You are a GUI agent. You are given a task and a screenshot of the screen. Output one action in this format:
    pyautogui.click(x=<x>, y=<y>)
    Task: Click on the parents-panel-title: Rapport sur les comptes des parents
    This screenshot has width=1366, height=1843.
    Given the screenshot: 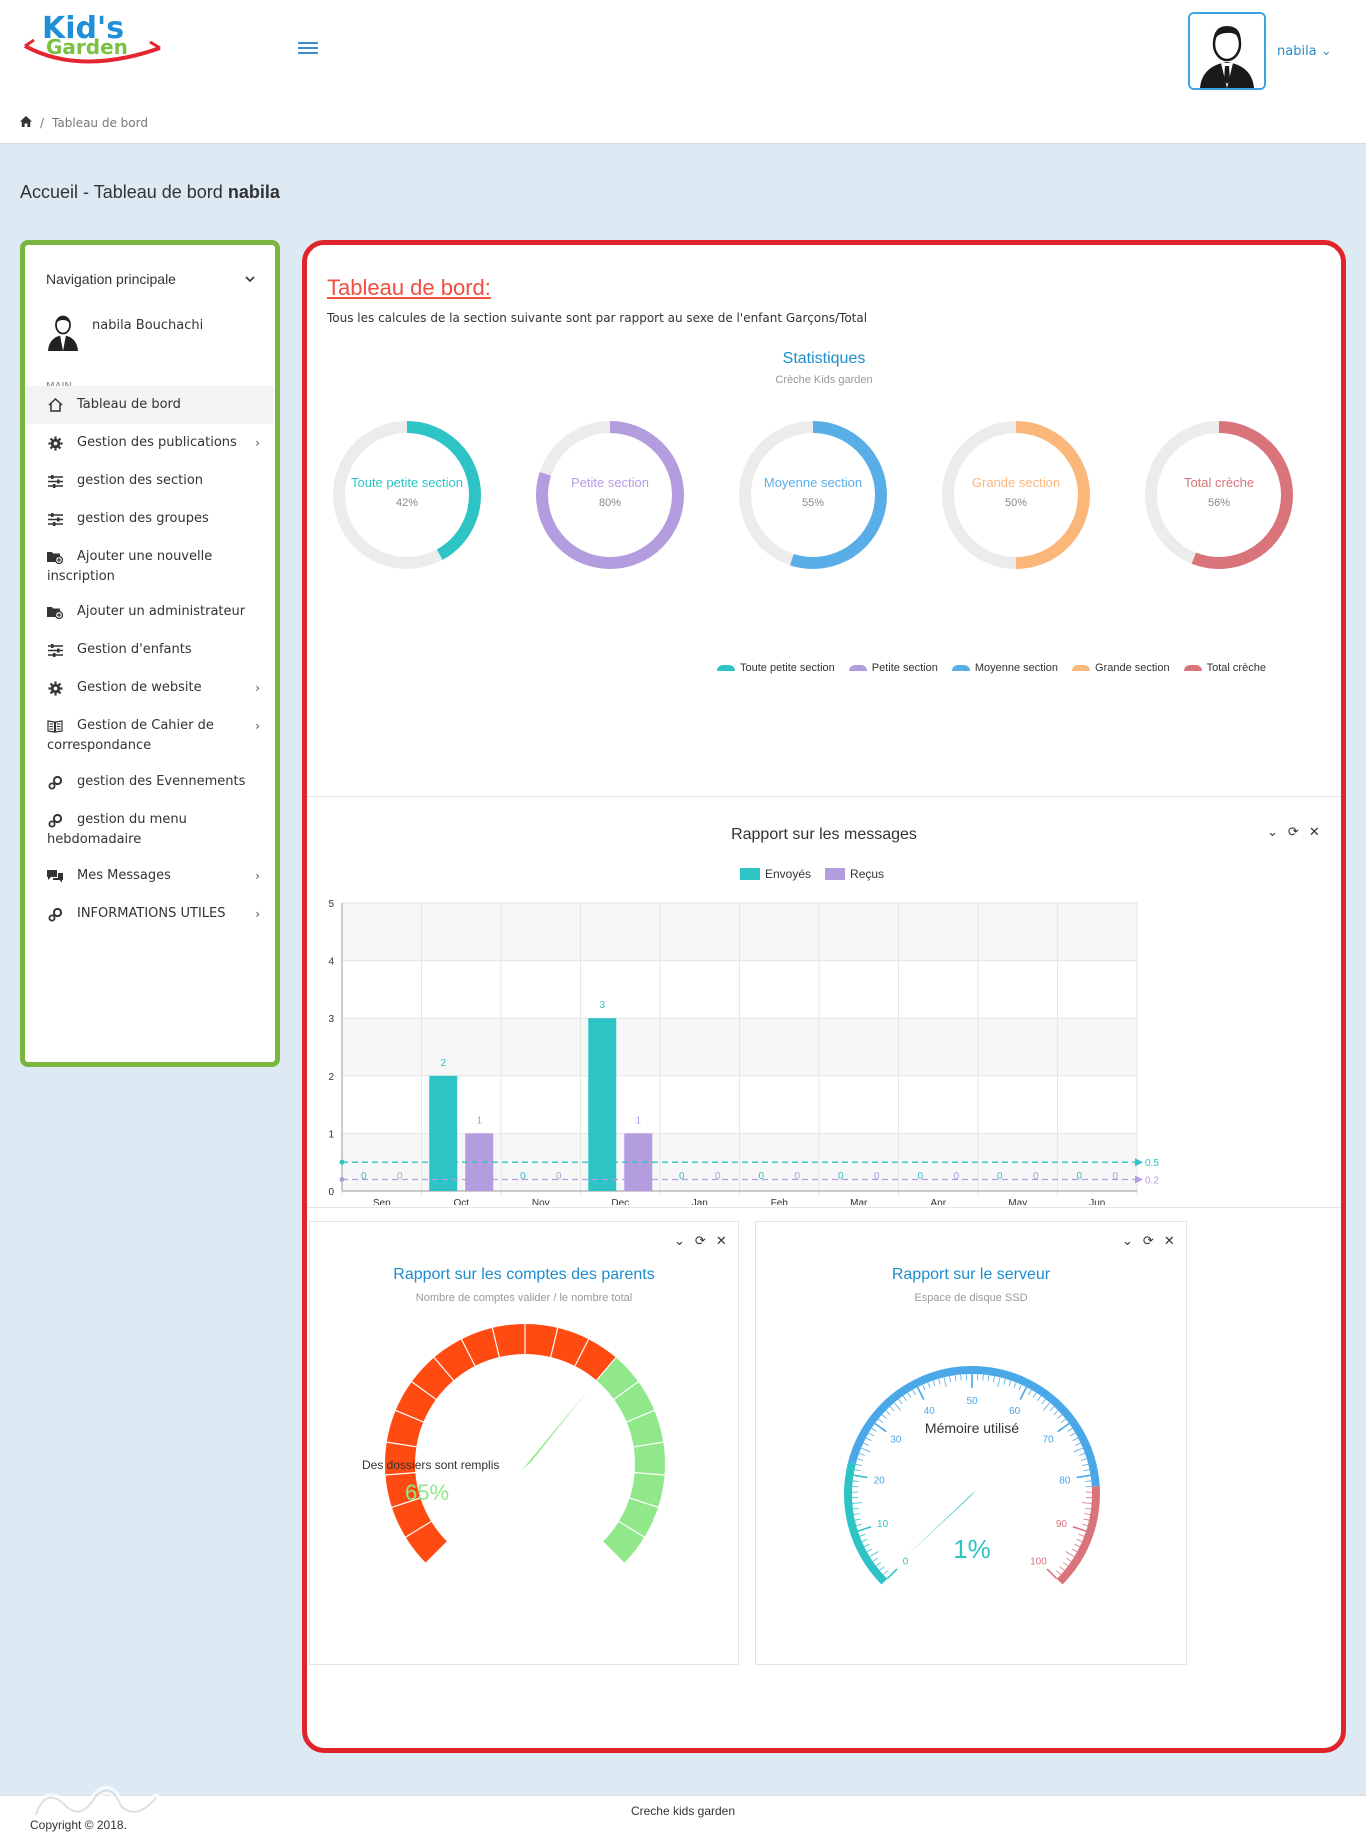 What is the action you would take?
    pyautogui.click(x=524, y=1274)
    